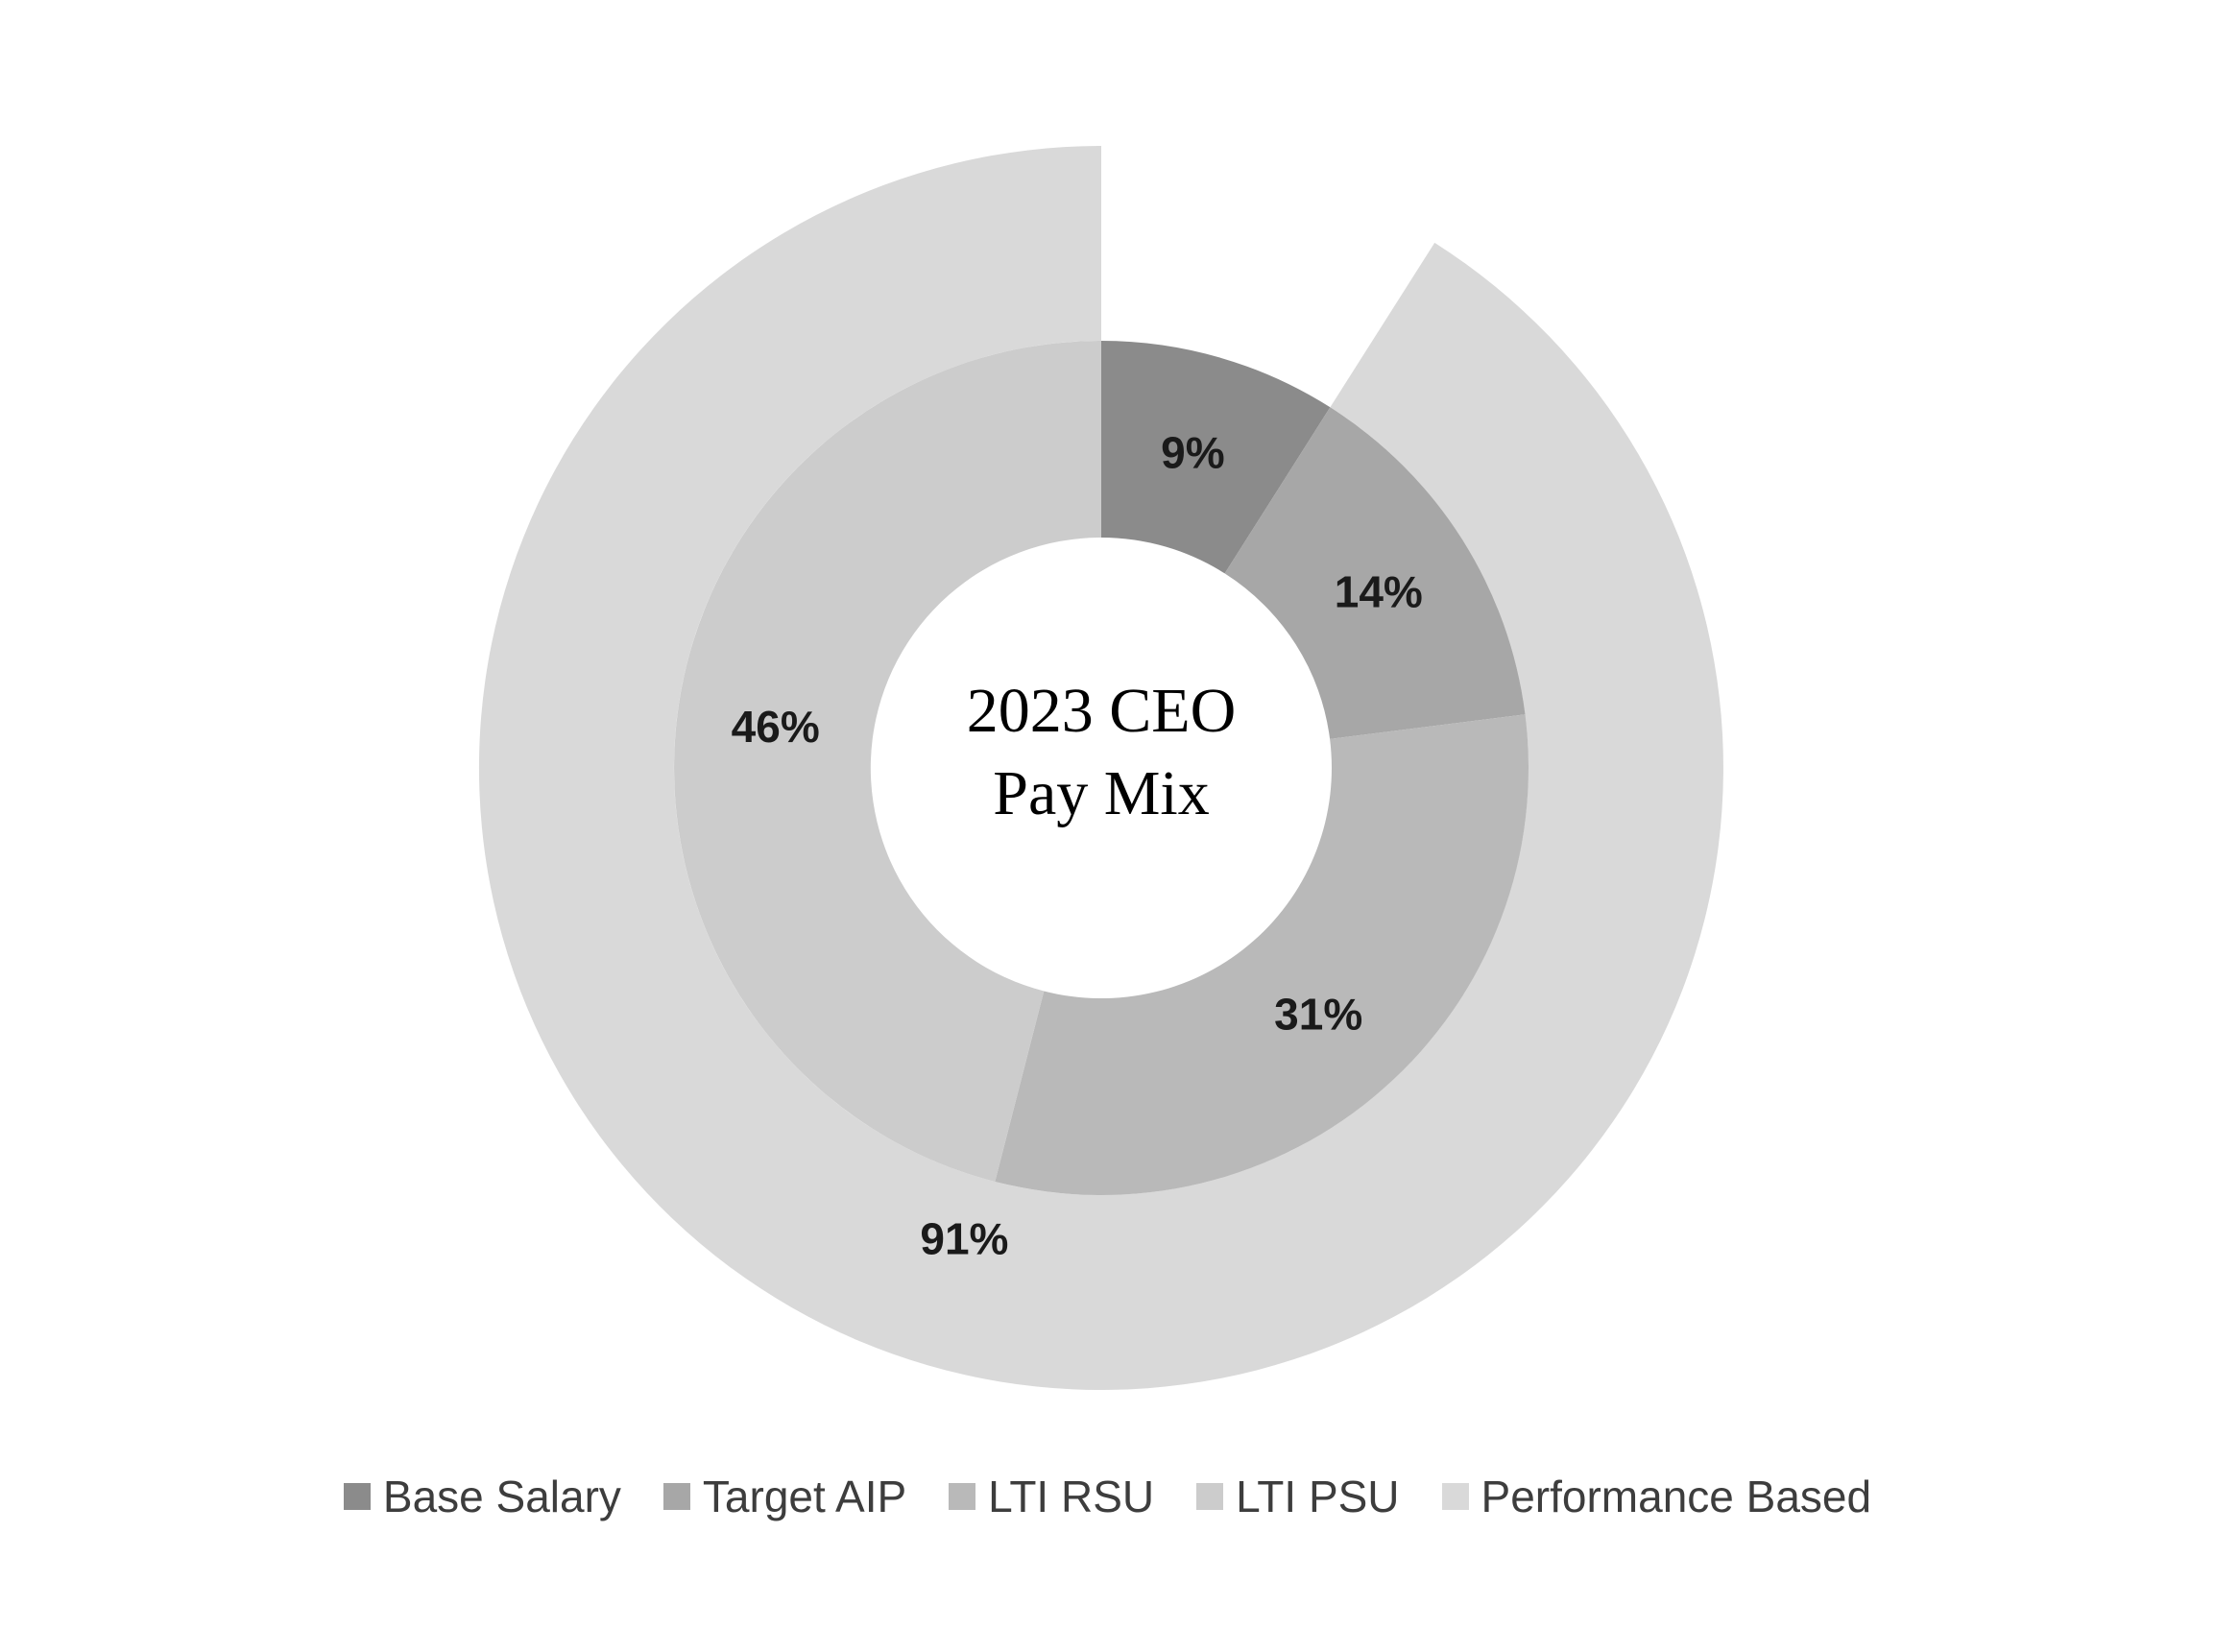 Image resolution: width=2215 pixels, height=1652 pixels. Describe the element at coordinates (805, 1496) in the screenshot. I see `legend-label-target-aip: Target AIP` at that location.